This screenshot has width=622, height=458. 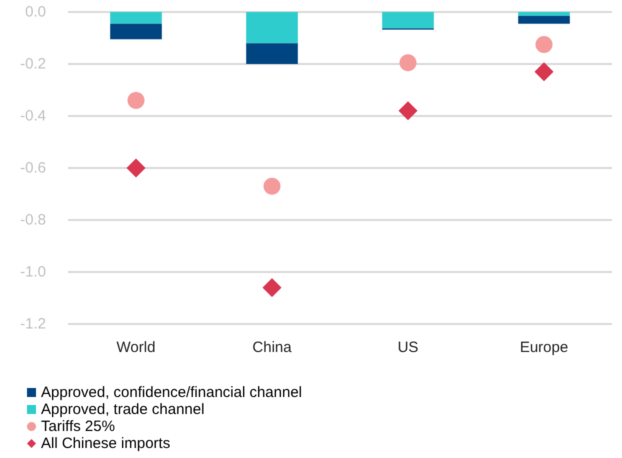 What do you see at coordinates (272, 347) in the screenshot?
I see `x-tick-label: China` at bounding box center [272, 347].